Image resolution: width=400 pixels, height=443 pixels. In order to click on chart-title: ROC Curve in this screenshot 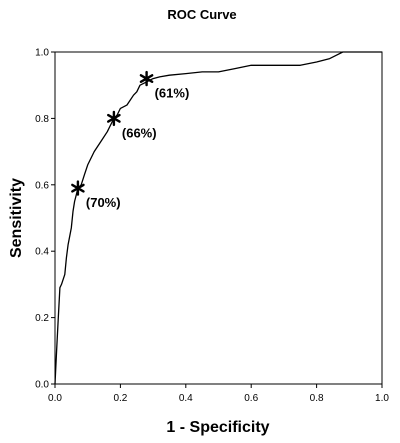, I will do `click(201, 14)`.